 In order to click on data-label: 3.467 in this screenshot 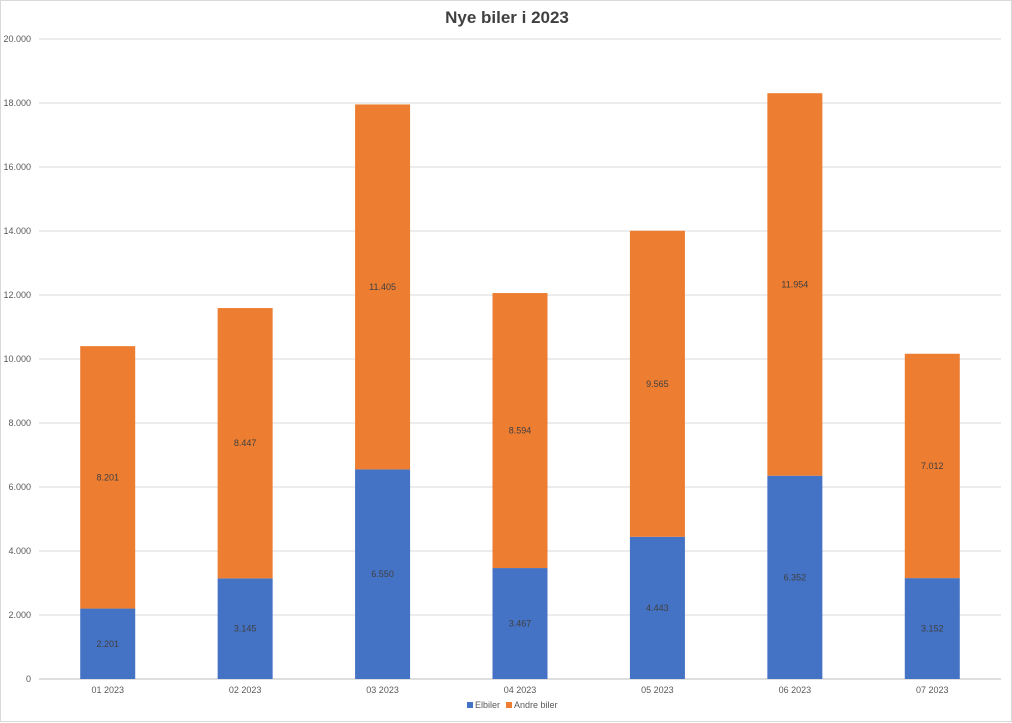, I will do `click(520, 624)`.